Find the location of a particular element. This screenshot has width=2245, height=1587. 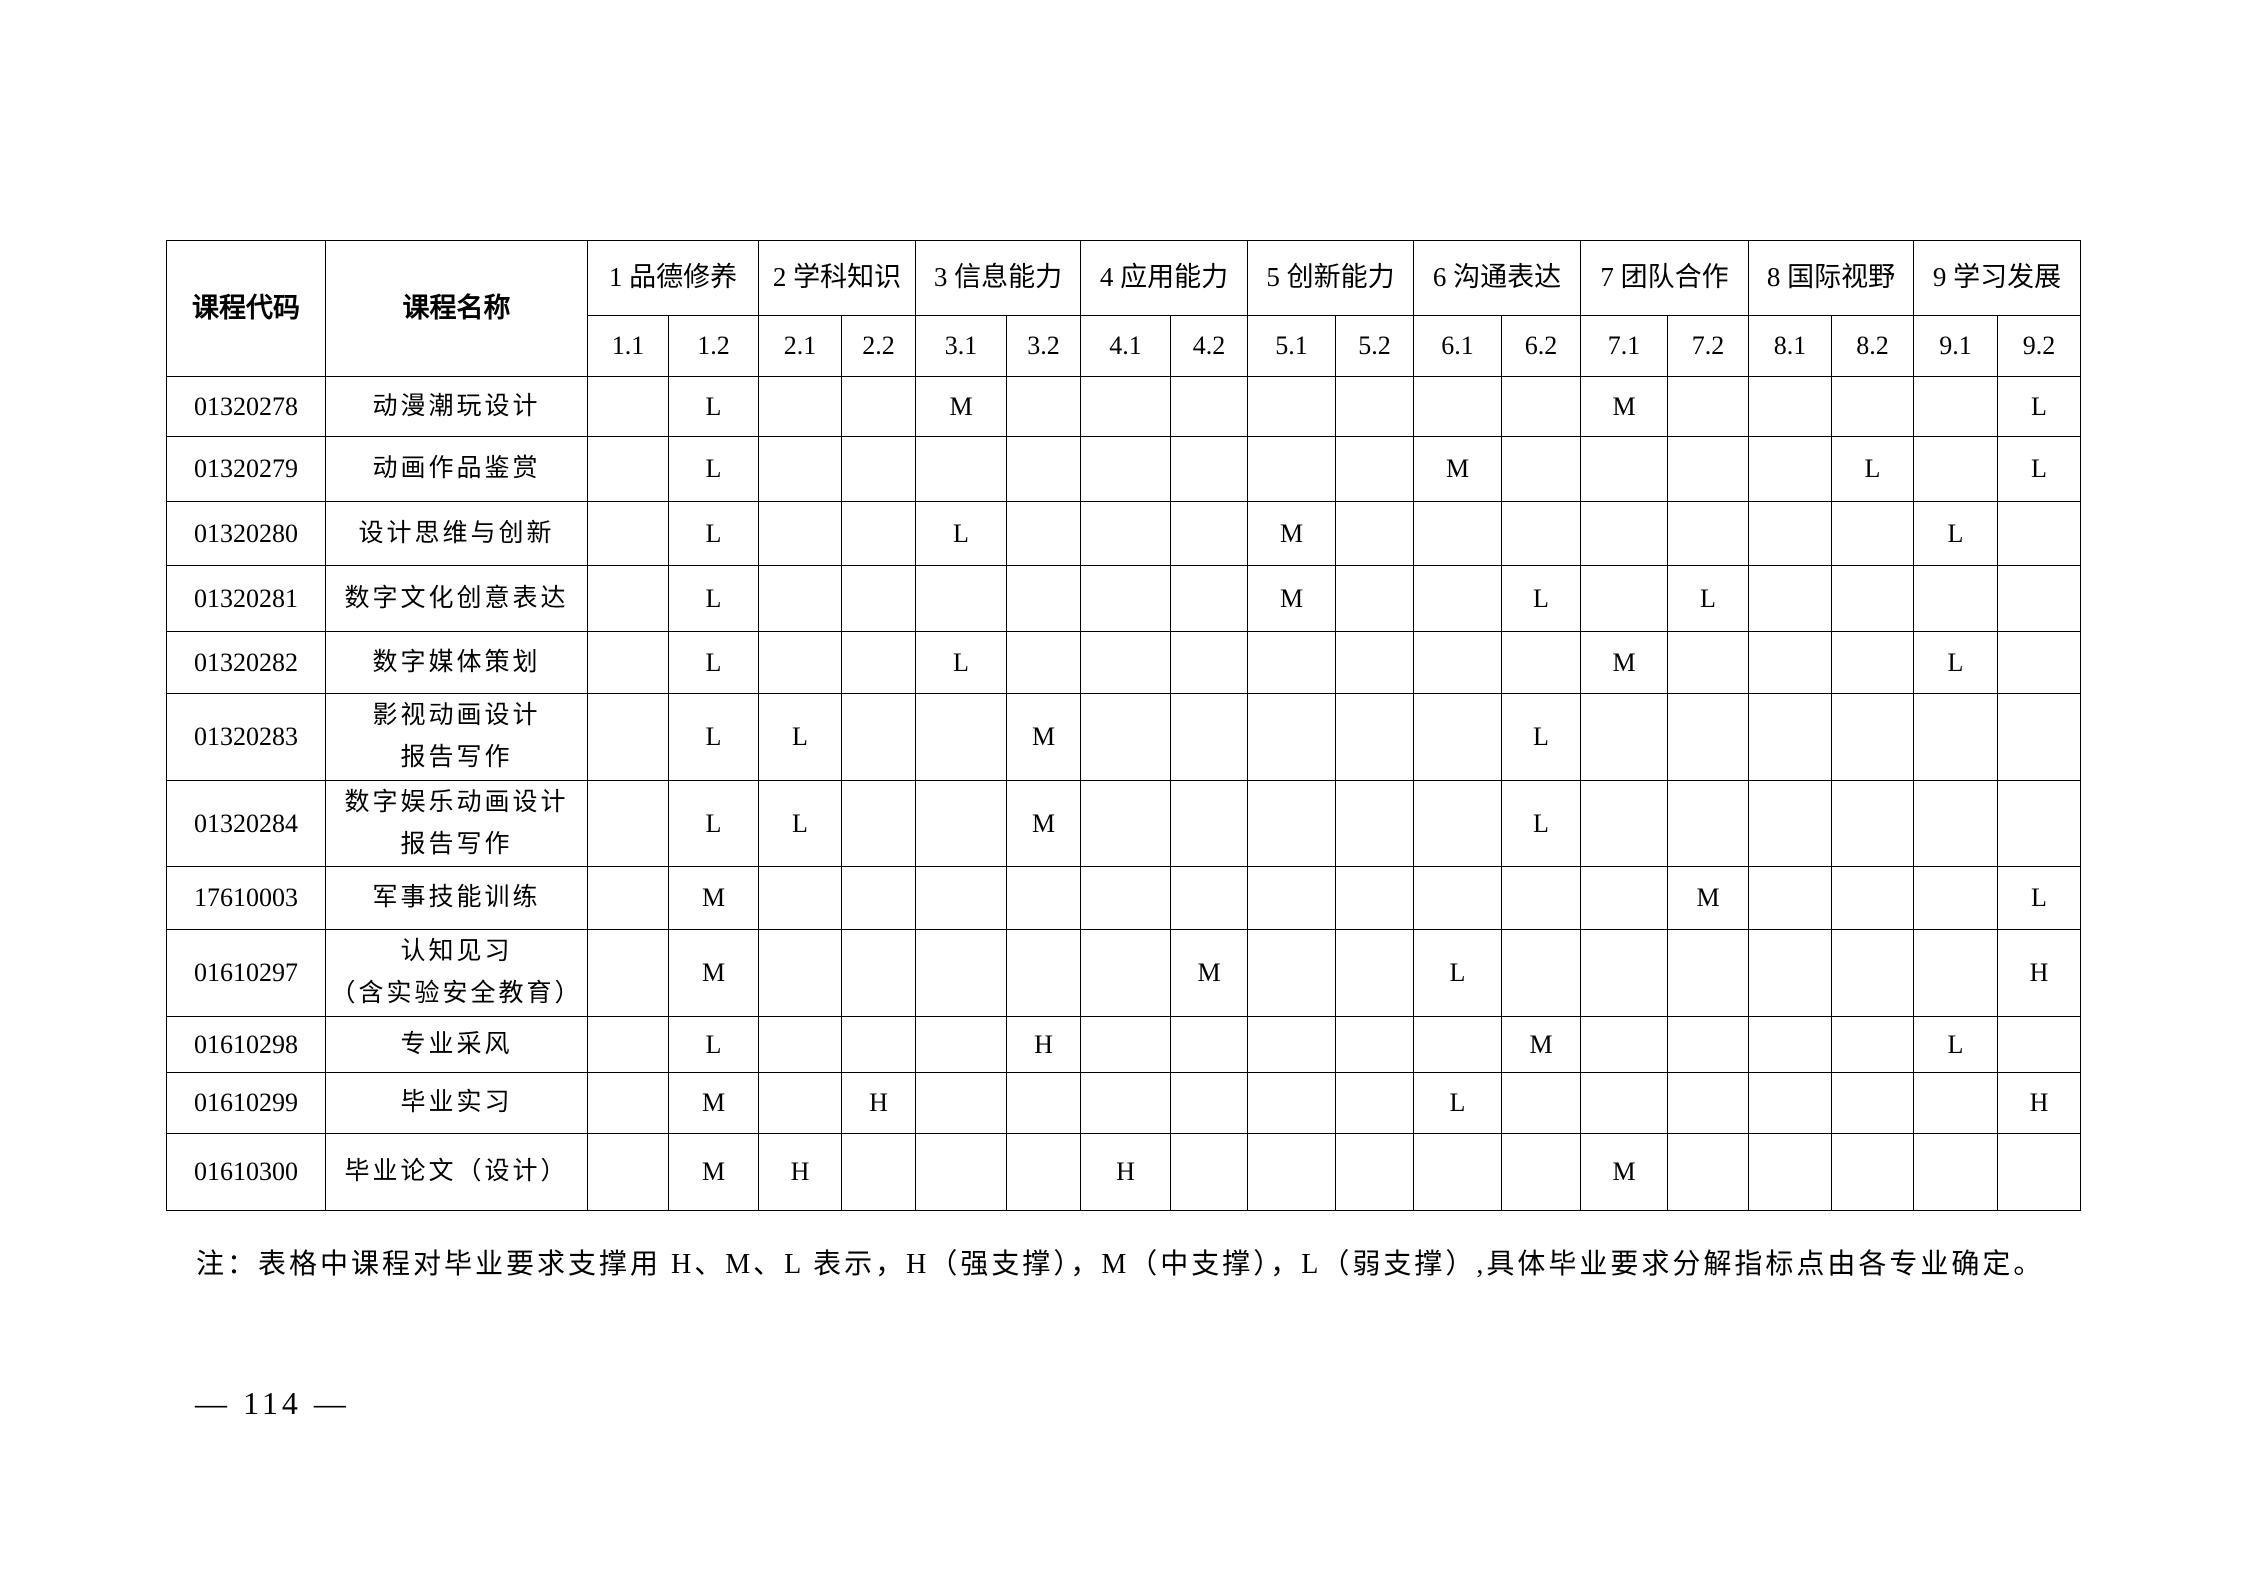

header-indicator: 3.2 is located at coordinates (1043, 346).